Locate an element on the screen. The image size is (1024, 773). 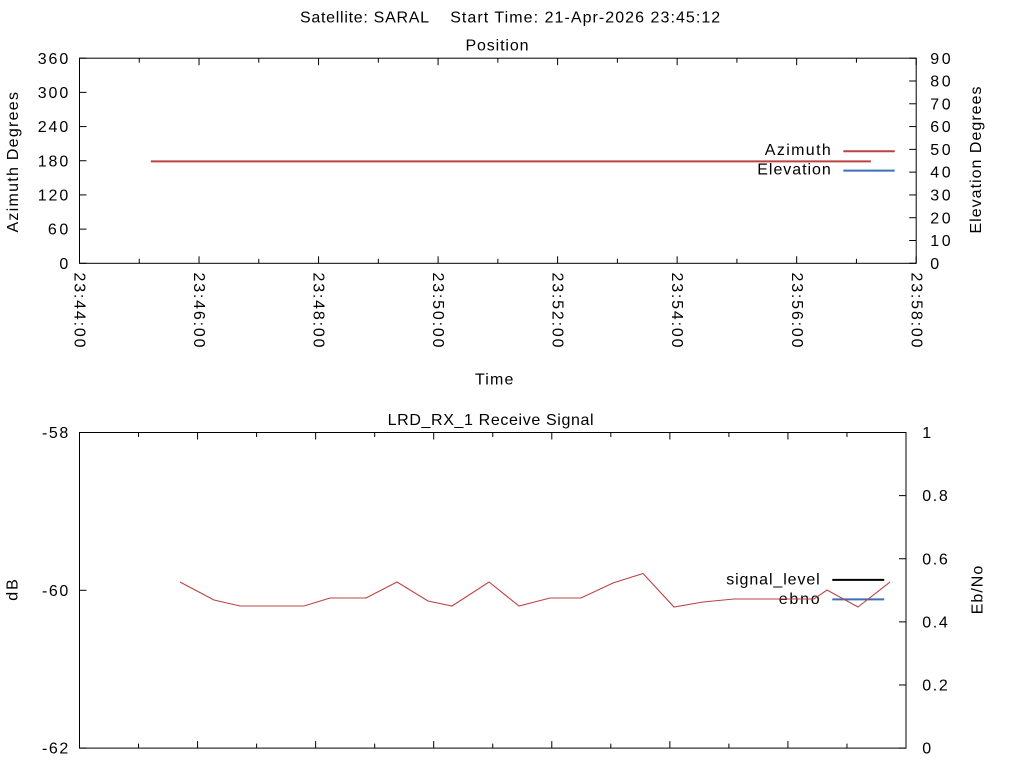
svg-text: 23:50:00 is located at coordinates (437, 310).